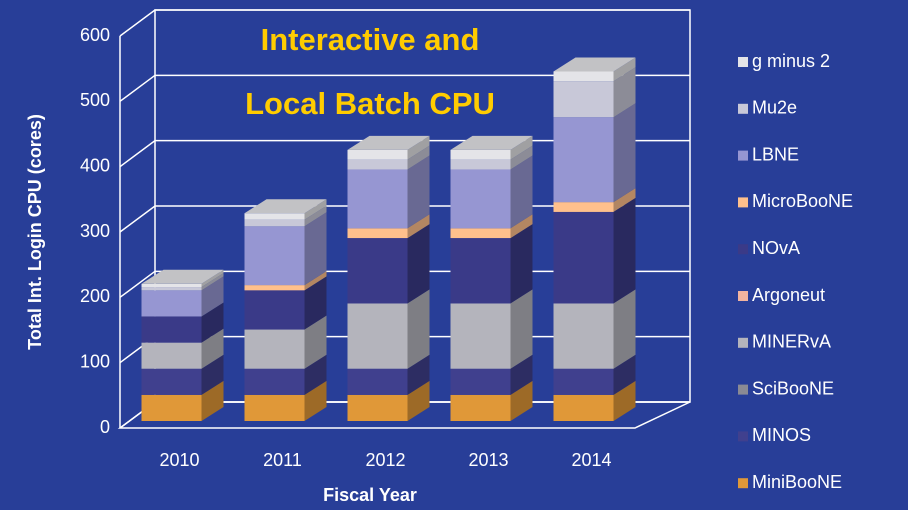 Image resolution: width=908 pixels, height=510 pixels. Describe the element at coordinates (105, 427) in the screenshot. I see `y-tick-label: 0` at that location.